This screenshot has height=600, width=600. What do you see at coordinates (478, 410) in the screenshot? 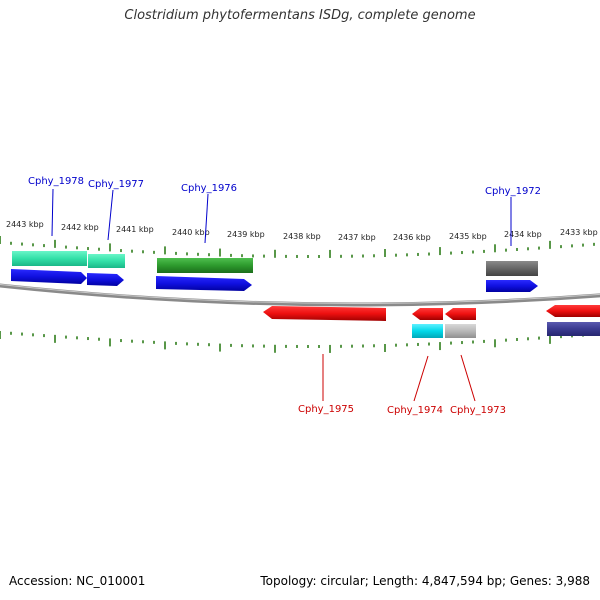
I see `gene-label-cphy-1973: Cphy_1973` at bounding box center [478, 410].